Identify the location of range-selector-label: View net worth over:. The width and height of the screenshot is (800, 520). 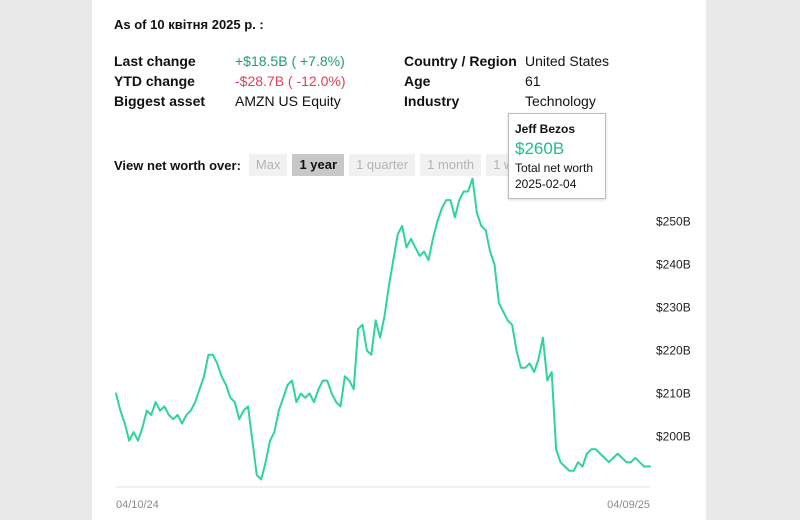
(177, 165).